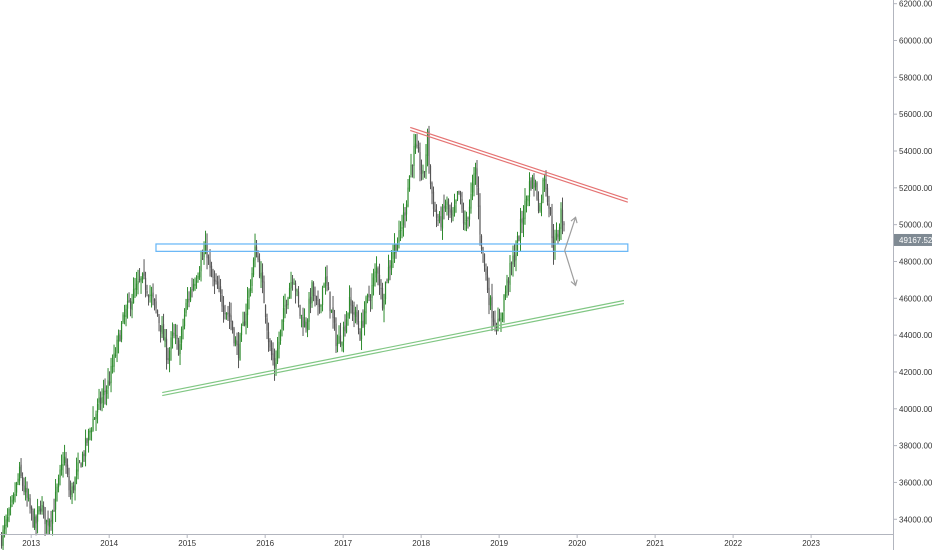  Describe the element at coordinates (392, 247) in the screenshot. I see `horizontal-zone` at that location.